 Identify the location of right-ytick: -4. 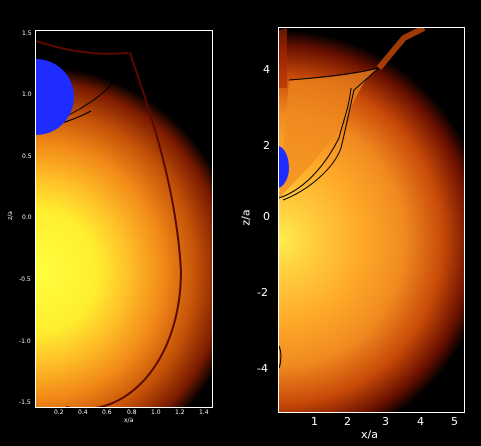
(262, 368).